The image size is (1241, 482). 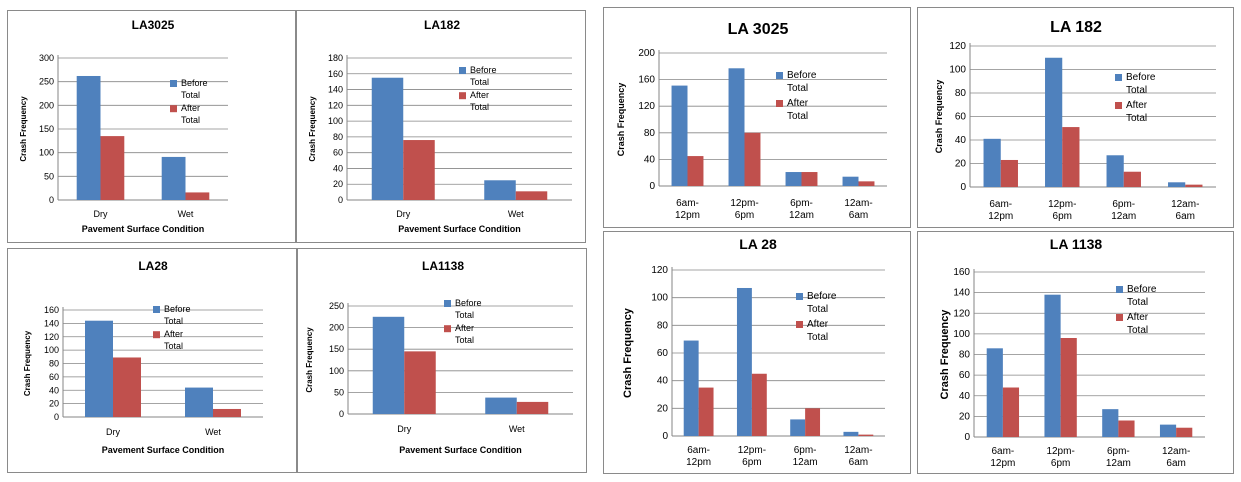 I want to click on y-tick-label: 60, so click(x=965, y=375).